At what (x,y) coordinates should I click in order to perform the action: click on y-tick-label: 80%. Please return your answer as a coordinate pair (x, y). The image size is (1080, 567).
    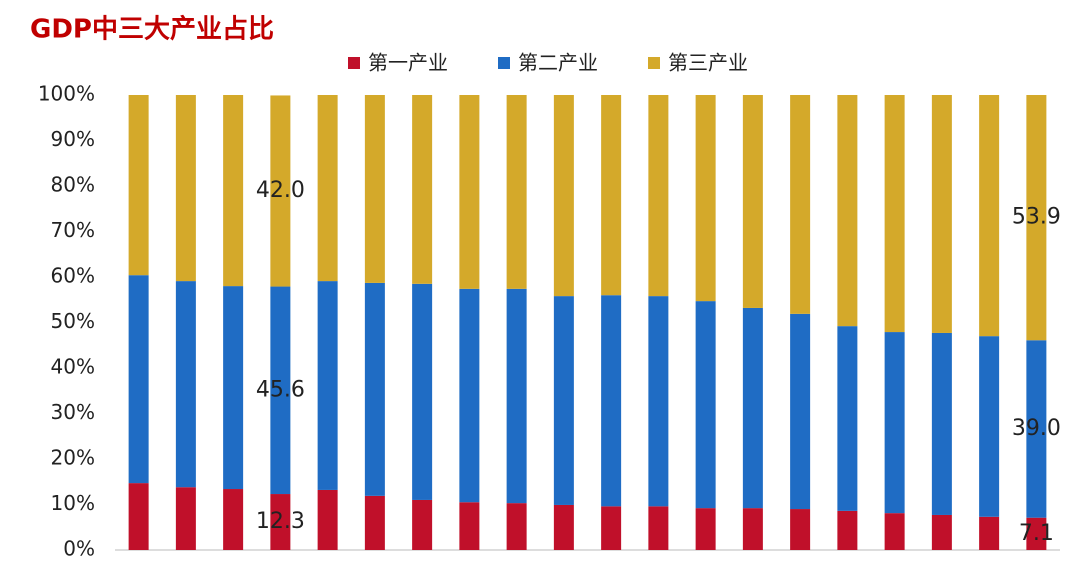
    Looking at the image, I should click on (73, 185).